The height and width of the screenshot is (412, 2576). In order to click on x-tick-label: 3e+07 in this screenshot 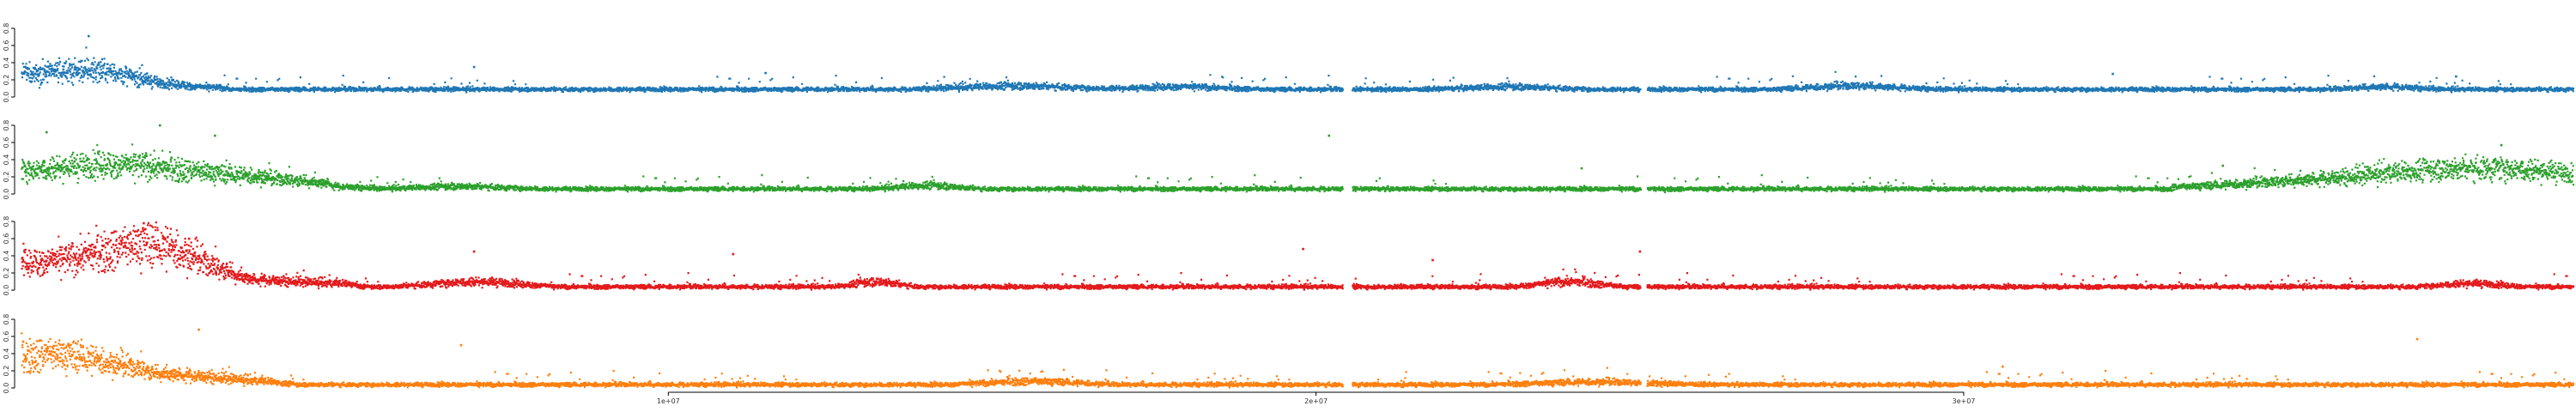, I will do `click(1963, 401)`.